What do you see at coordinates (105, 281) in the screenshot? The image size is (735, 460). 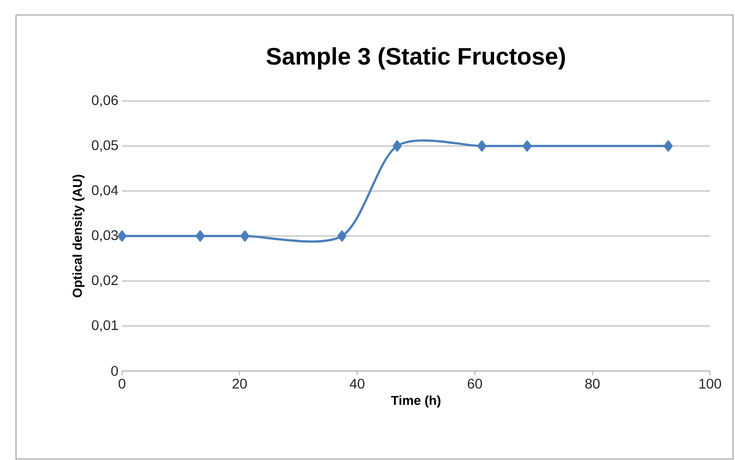 I see `y-tick-label: 0,02` at bounding box center [105, 281].